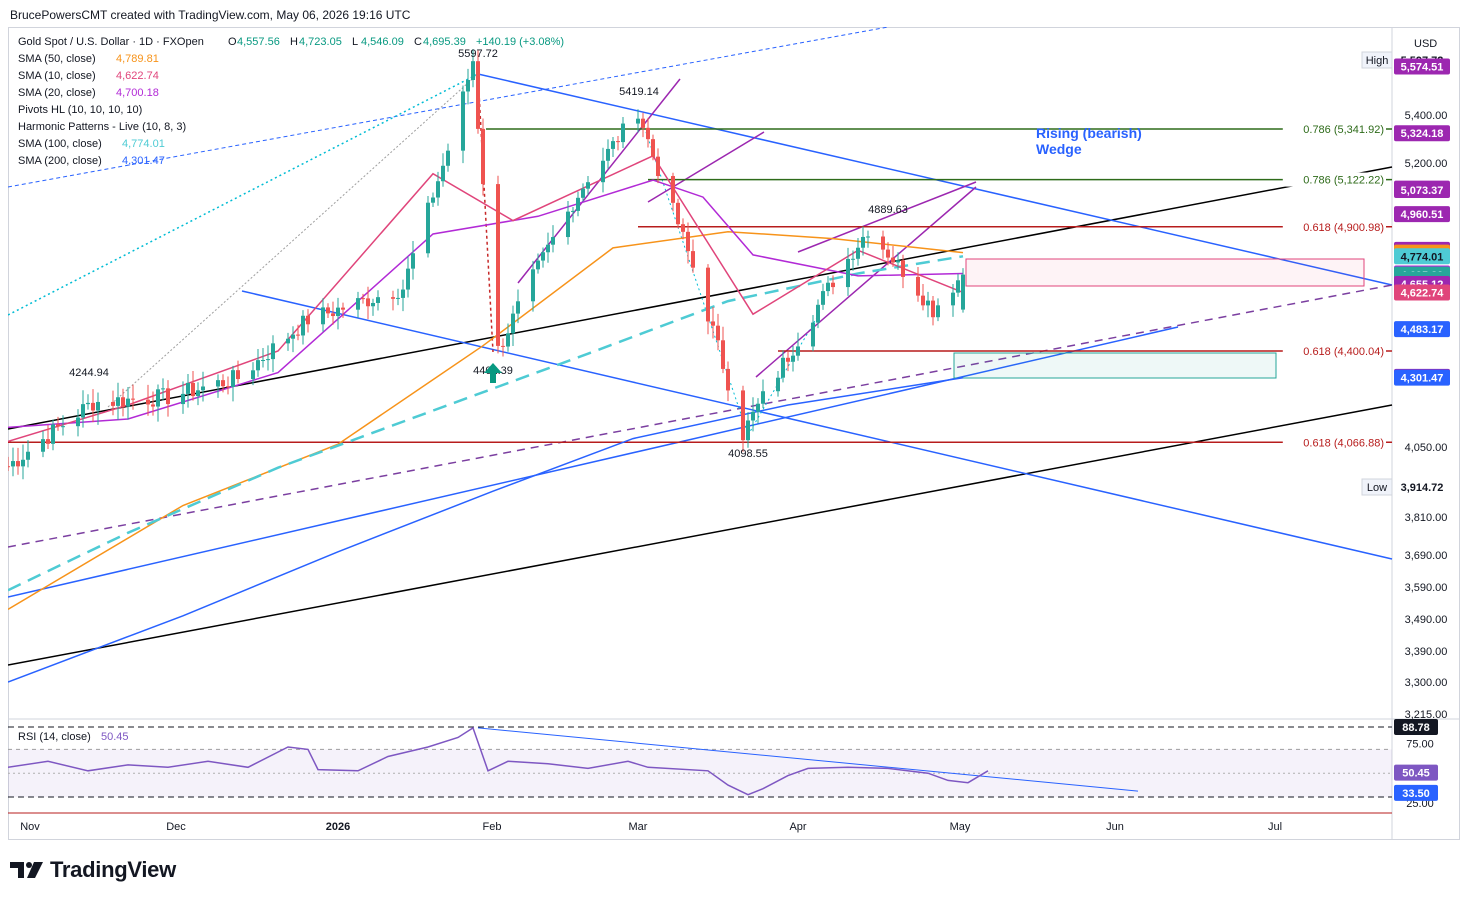 This screenshot has width=1468, height=900. What do you see at coordinates (382, 42) in the screenshot?
I see `ohlc-value: 4,546.09` at bounding box center [382, 42].